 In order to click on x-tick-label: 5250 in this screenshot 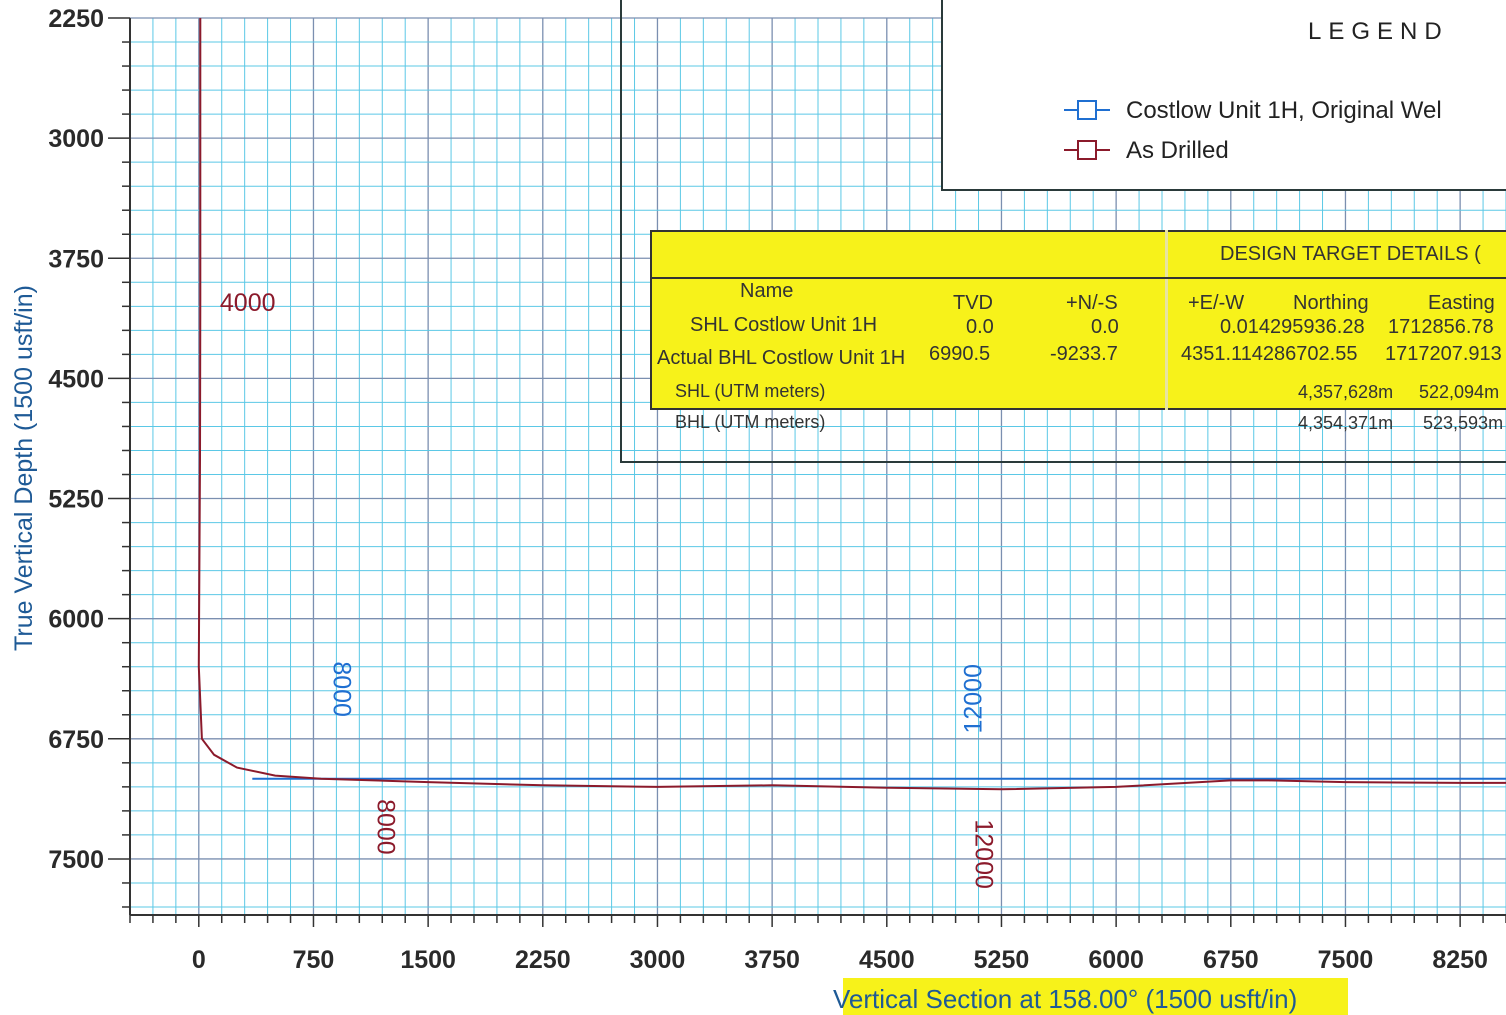, I will do `click(1002, 960)`.